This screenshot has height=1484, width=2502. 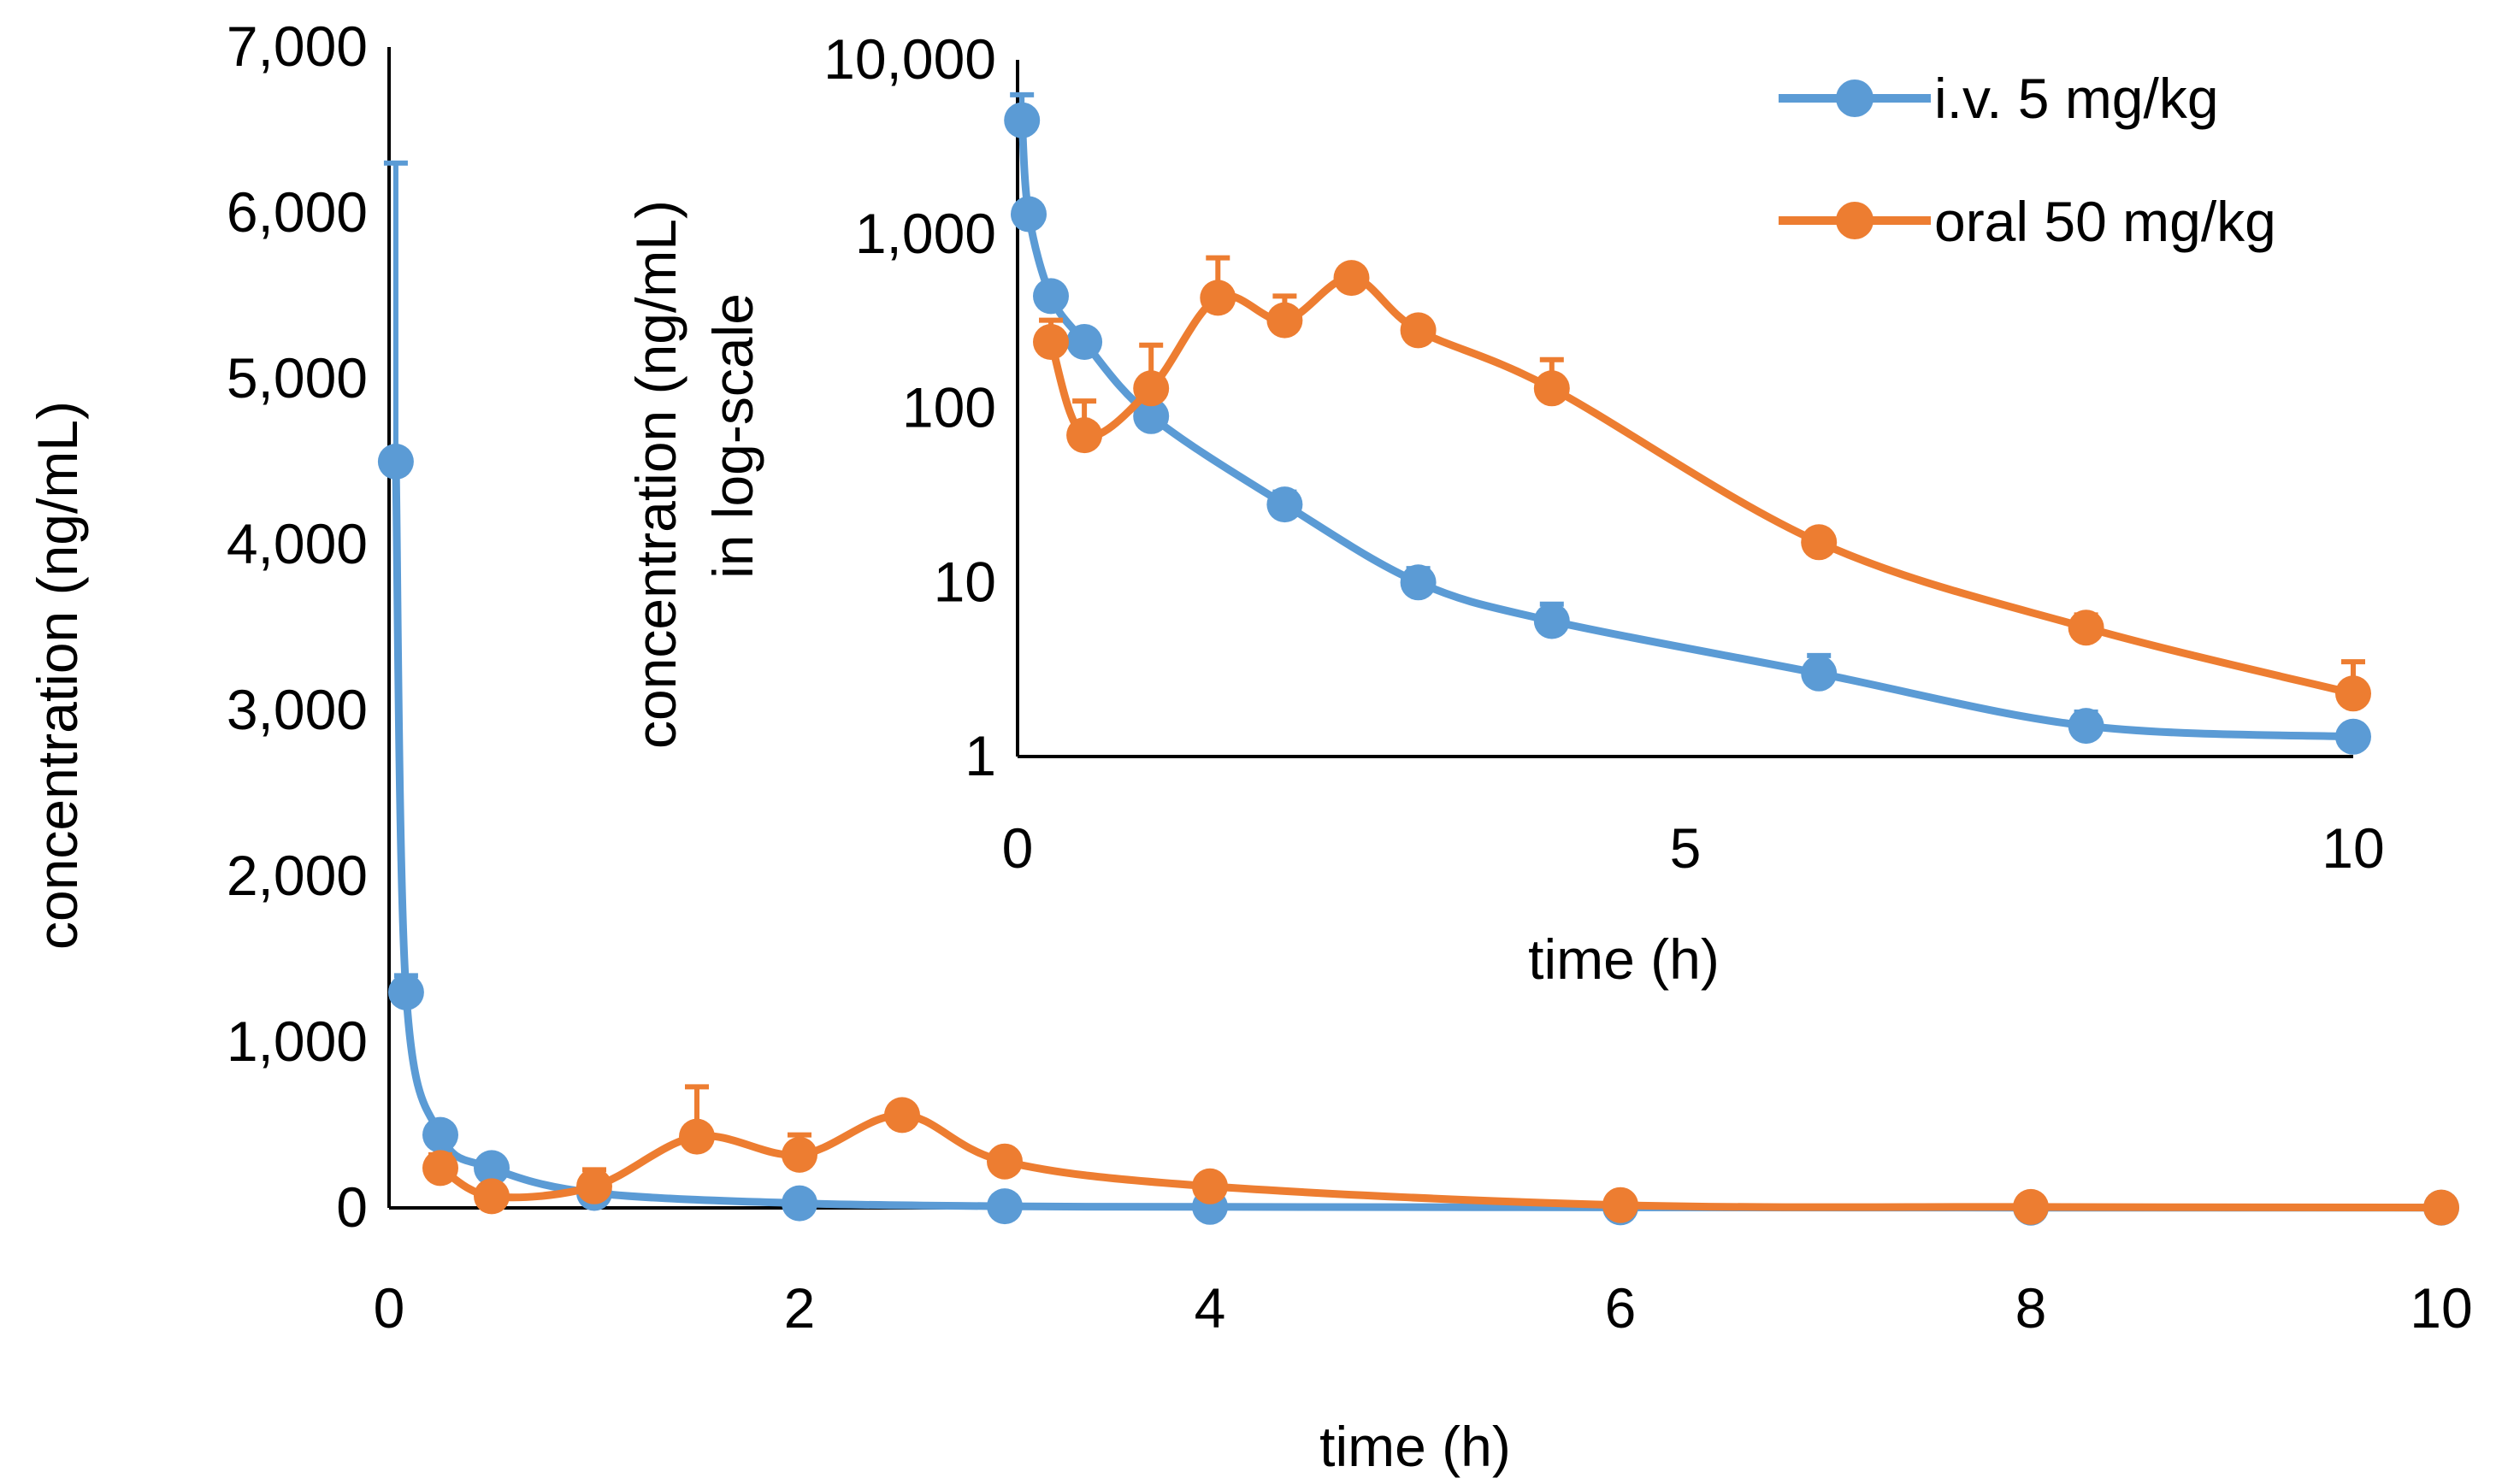 What do you see at coordinates (1018, 848) in the screenshot?
I see `inset-x-tick-label: 0` at bounding box center [1018, 848].